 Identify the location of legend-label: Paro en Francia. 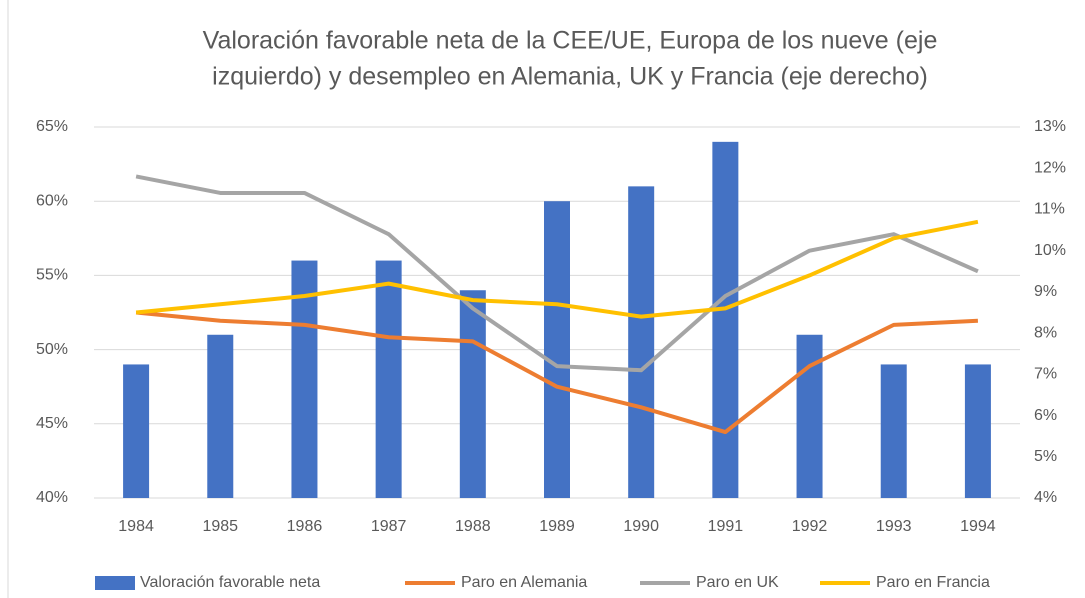
(933, 582).